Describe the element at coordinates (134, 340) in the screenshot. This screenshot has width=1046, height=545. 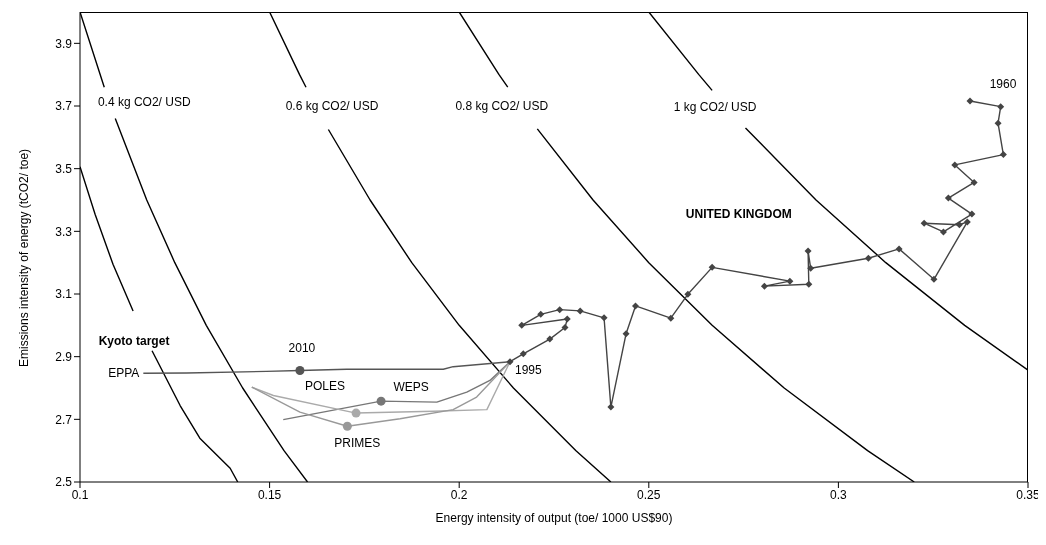
I see `annotation: Kyoto target` at that location.